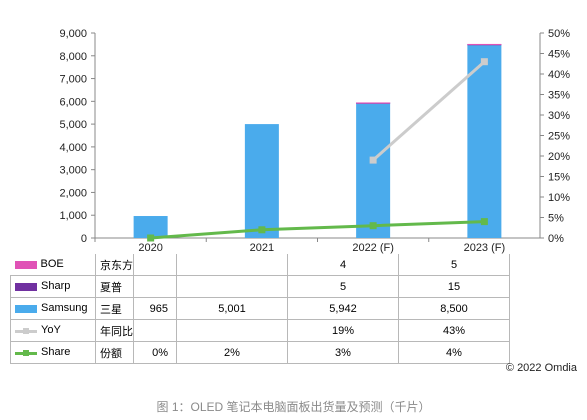 The width and height of the screenshot is (587, 420). Describe the element at coordinates (559, 34) in the screenshot. I see `y2-tick-label: 50%` at that location.